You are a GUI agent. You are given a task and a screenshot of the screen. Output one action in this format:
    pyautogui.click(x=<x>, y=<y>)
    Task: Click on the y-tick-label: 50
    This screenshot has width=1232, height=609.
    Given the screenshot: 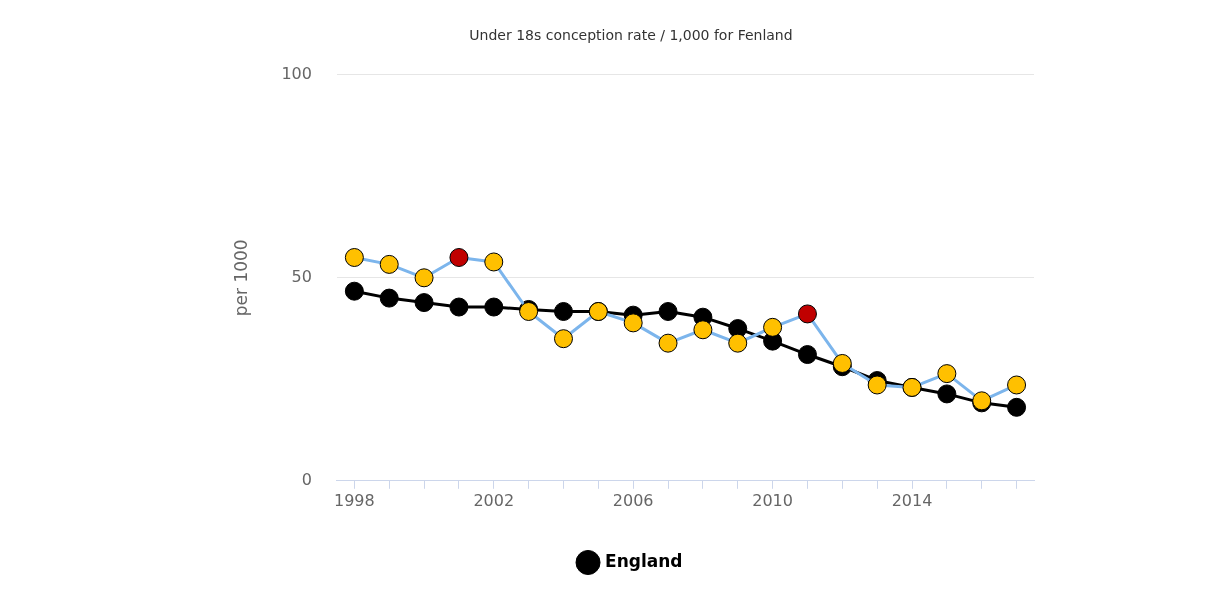 What is the action you would take?
    pyautogui.click(x=301, y=276)
    